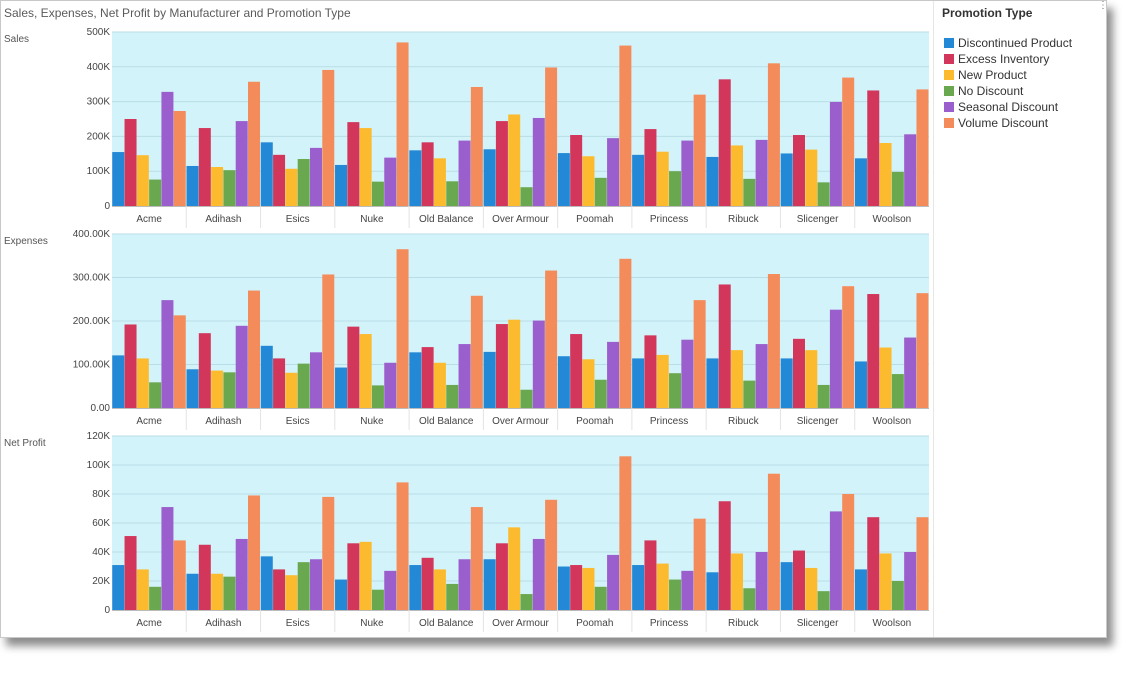  I want to click on more-options-icon: ⋮, so click(1103, 5).